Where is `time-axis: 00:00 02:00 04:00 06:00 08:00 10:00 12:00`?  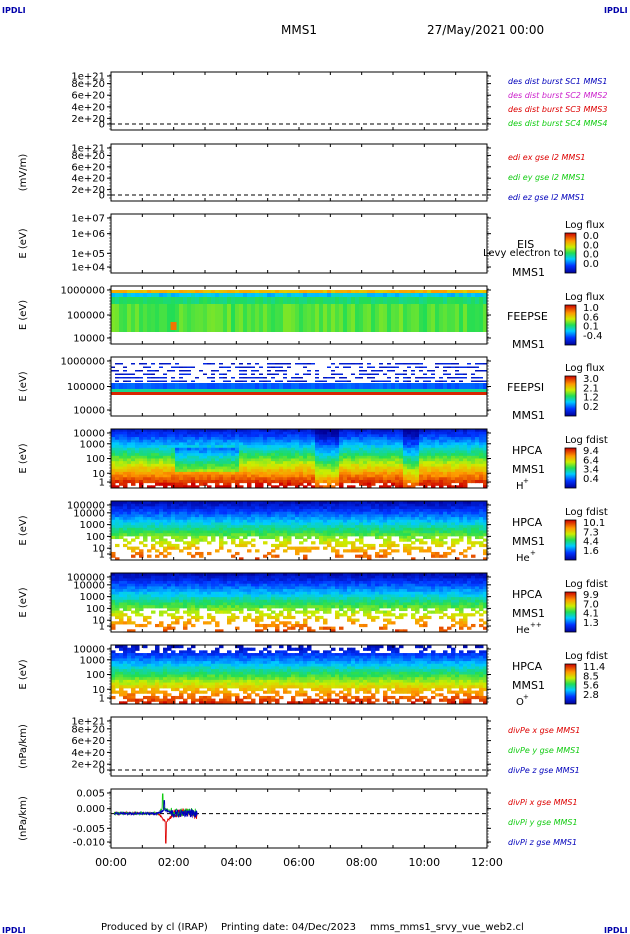 time-axis: 00:00 02:00 04:00 06:00 08:00 10:00 12:00 is located at coordinates (299, 862).